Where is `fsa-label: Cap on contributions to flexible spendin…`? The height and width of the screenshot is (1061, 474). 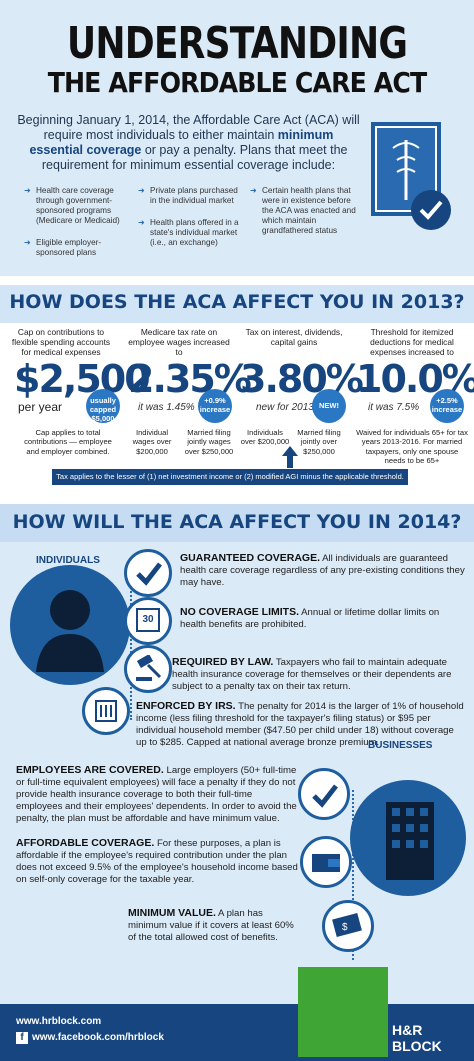 fsa-label: Cap on contributions to flexible spendin… is located at coordinates (61, 342).